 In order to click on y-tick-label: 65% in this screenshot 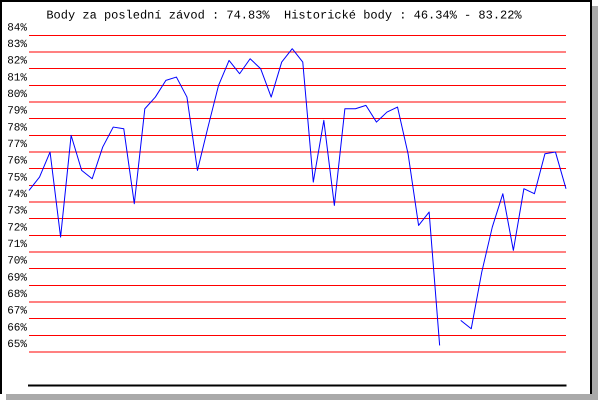, I will do `click(17, 344)`.